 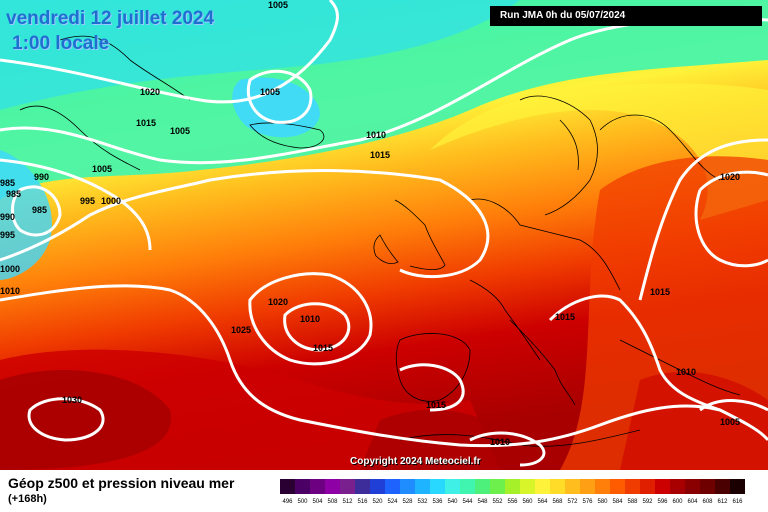 What do you see at coordinates (662, 502) in the screenshot?
I see `scale-label: 596` at bounding box center [662, 502].